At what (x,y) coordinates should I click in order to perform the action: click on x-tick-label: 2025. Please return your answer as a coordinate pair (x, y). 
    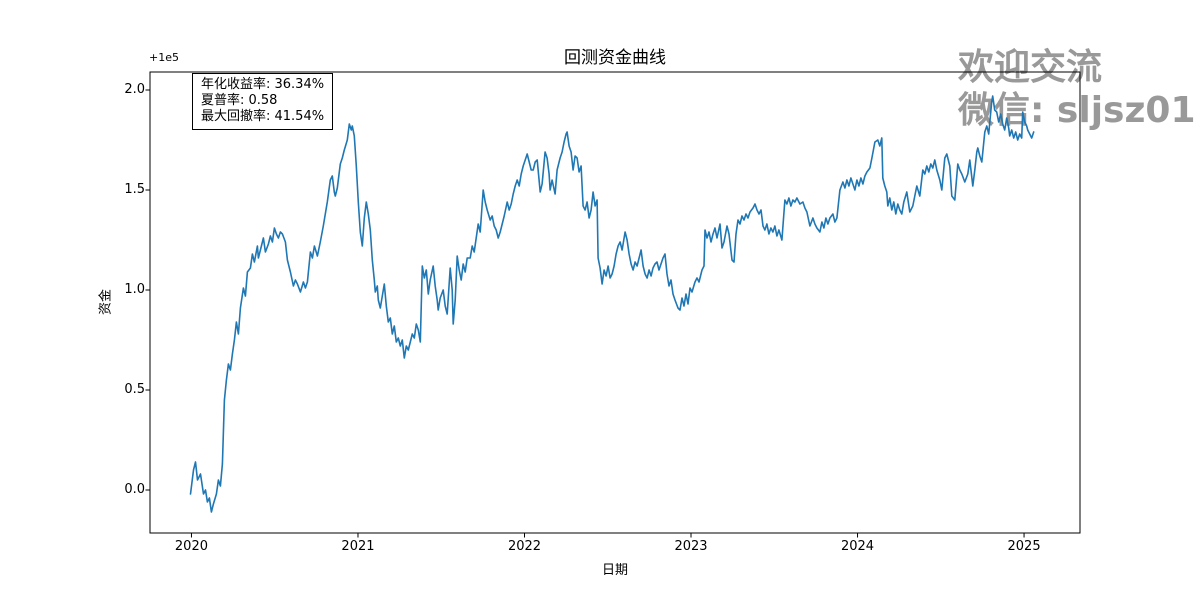
    Looking at the image, I should click on (1024, 546).